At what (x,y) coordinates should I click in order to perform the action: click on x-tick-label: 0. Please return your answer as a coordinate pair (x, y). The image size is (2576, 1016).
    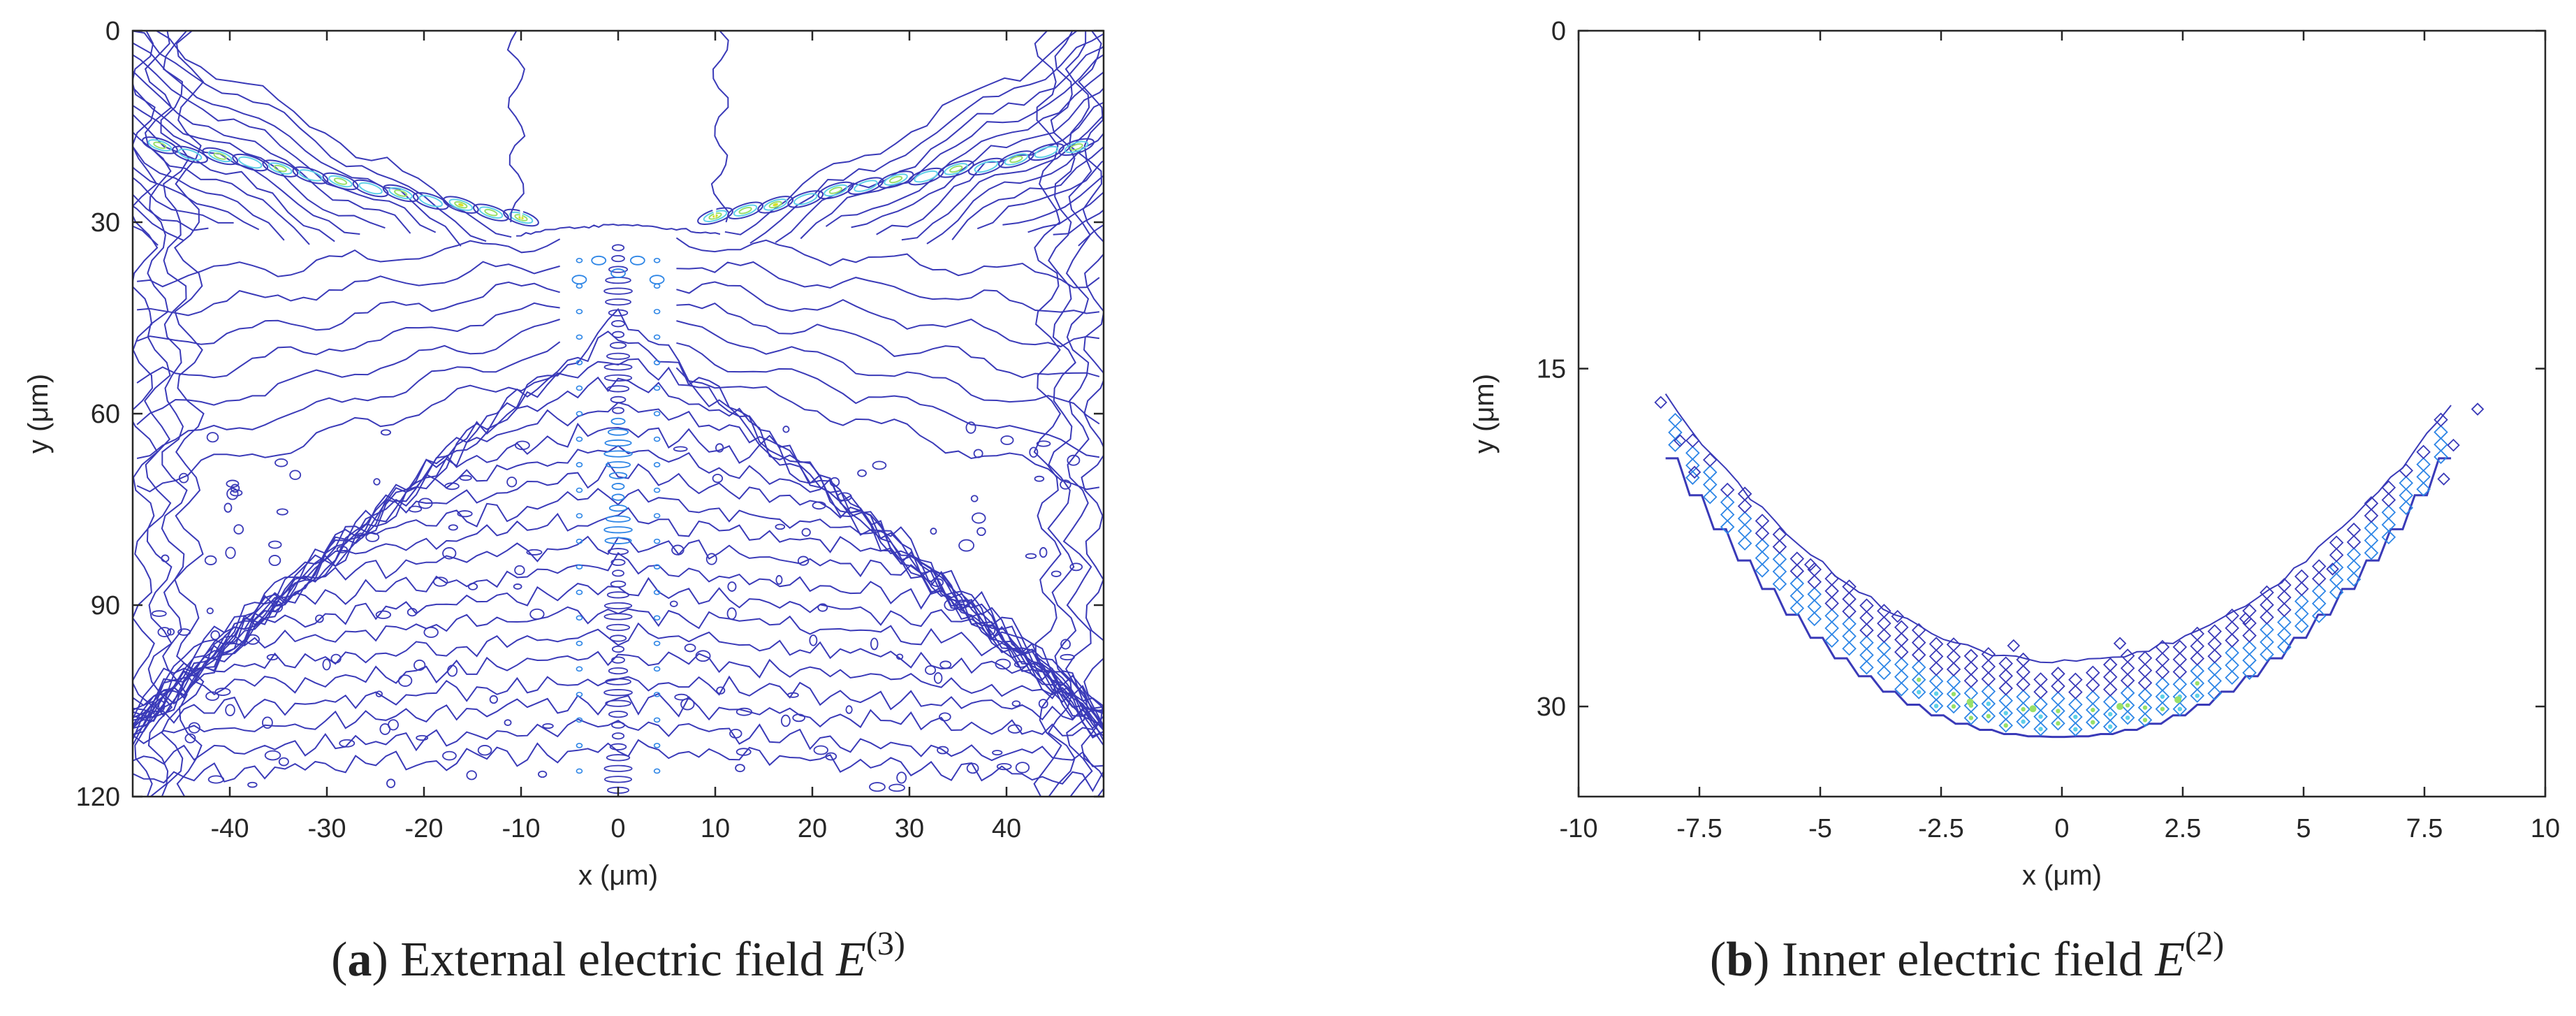
    Looking at the image, I should click on (617, 828).